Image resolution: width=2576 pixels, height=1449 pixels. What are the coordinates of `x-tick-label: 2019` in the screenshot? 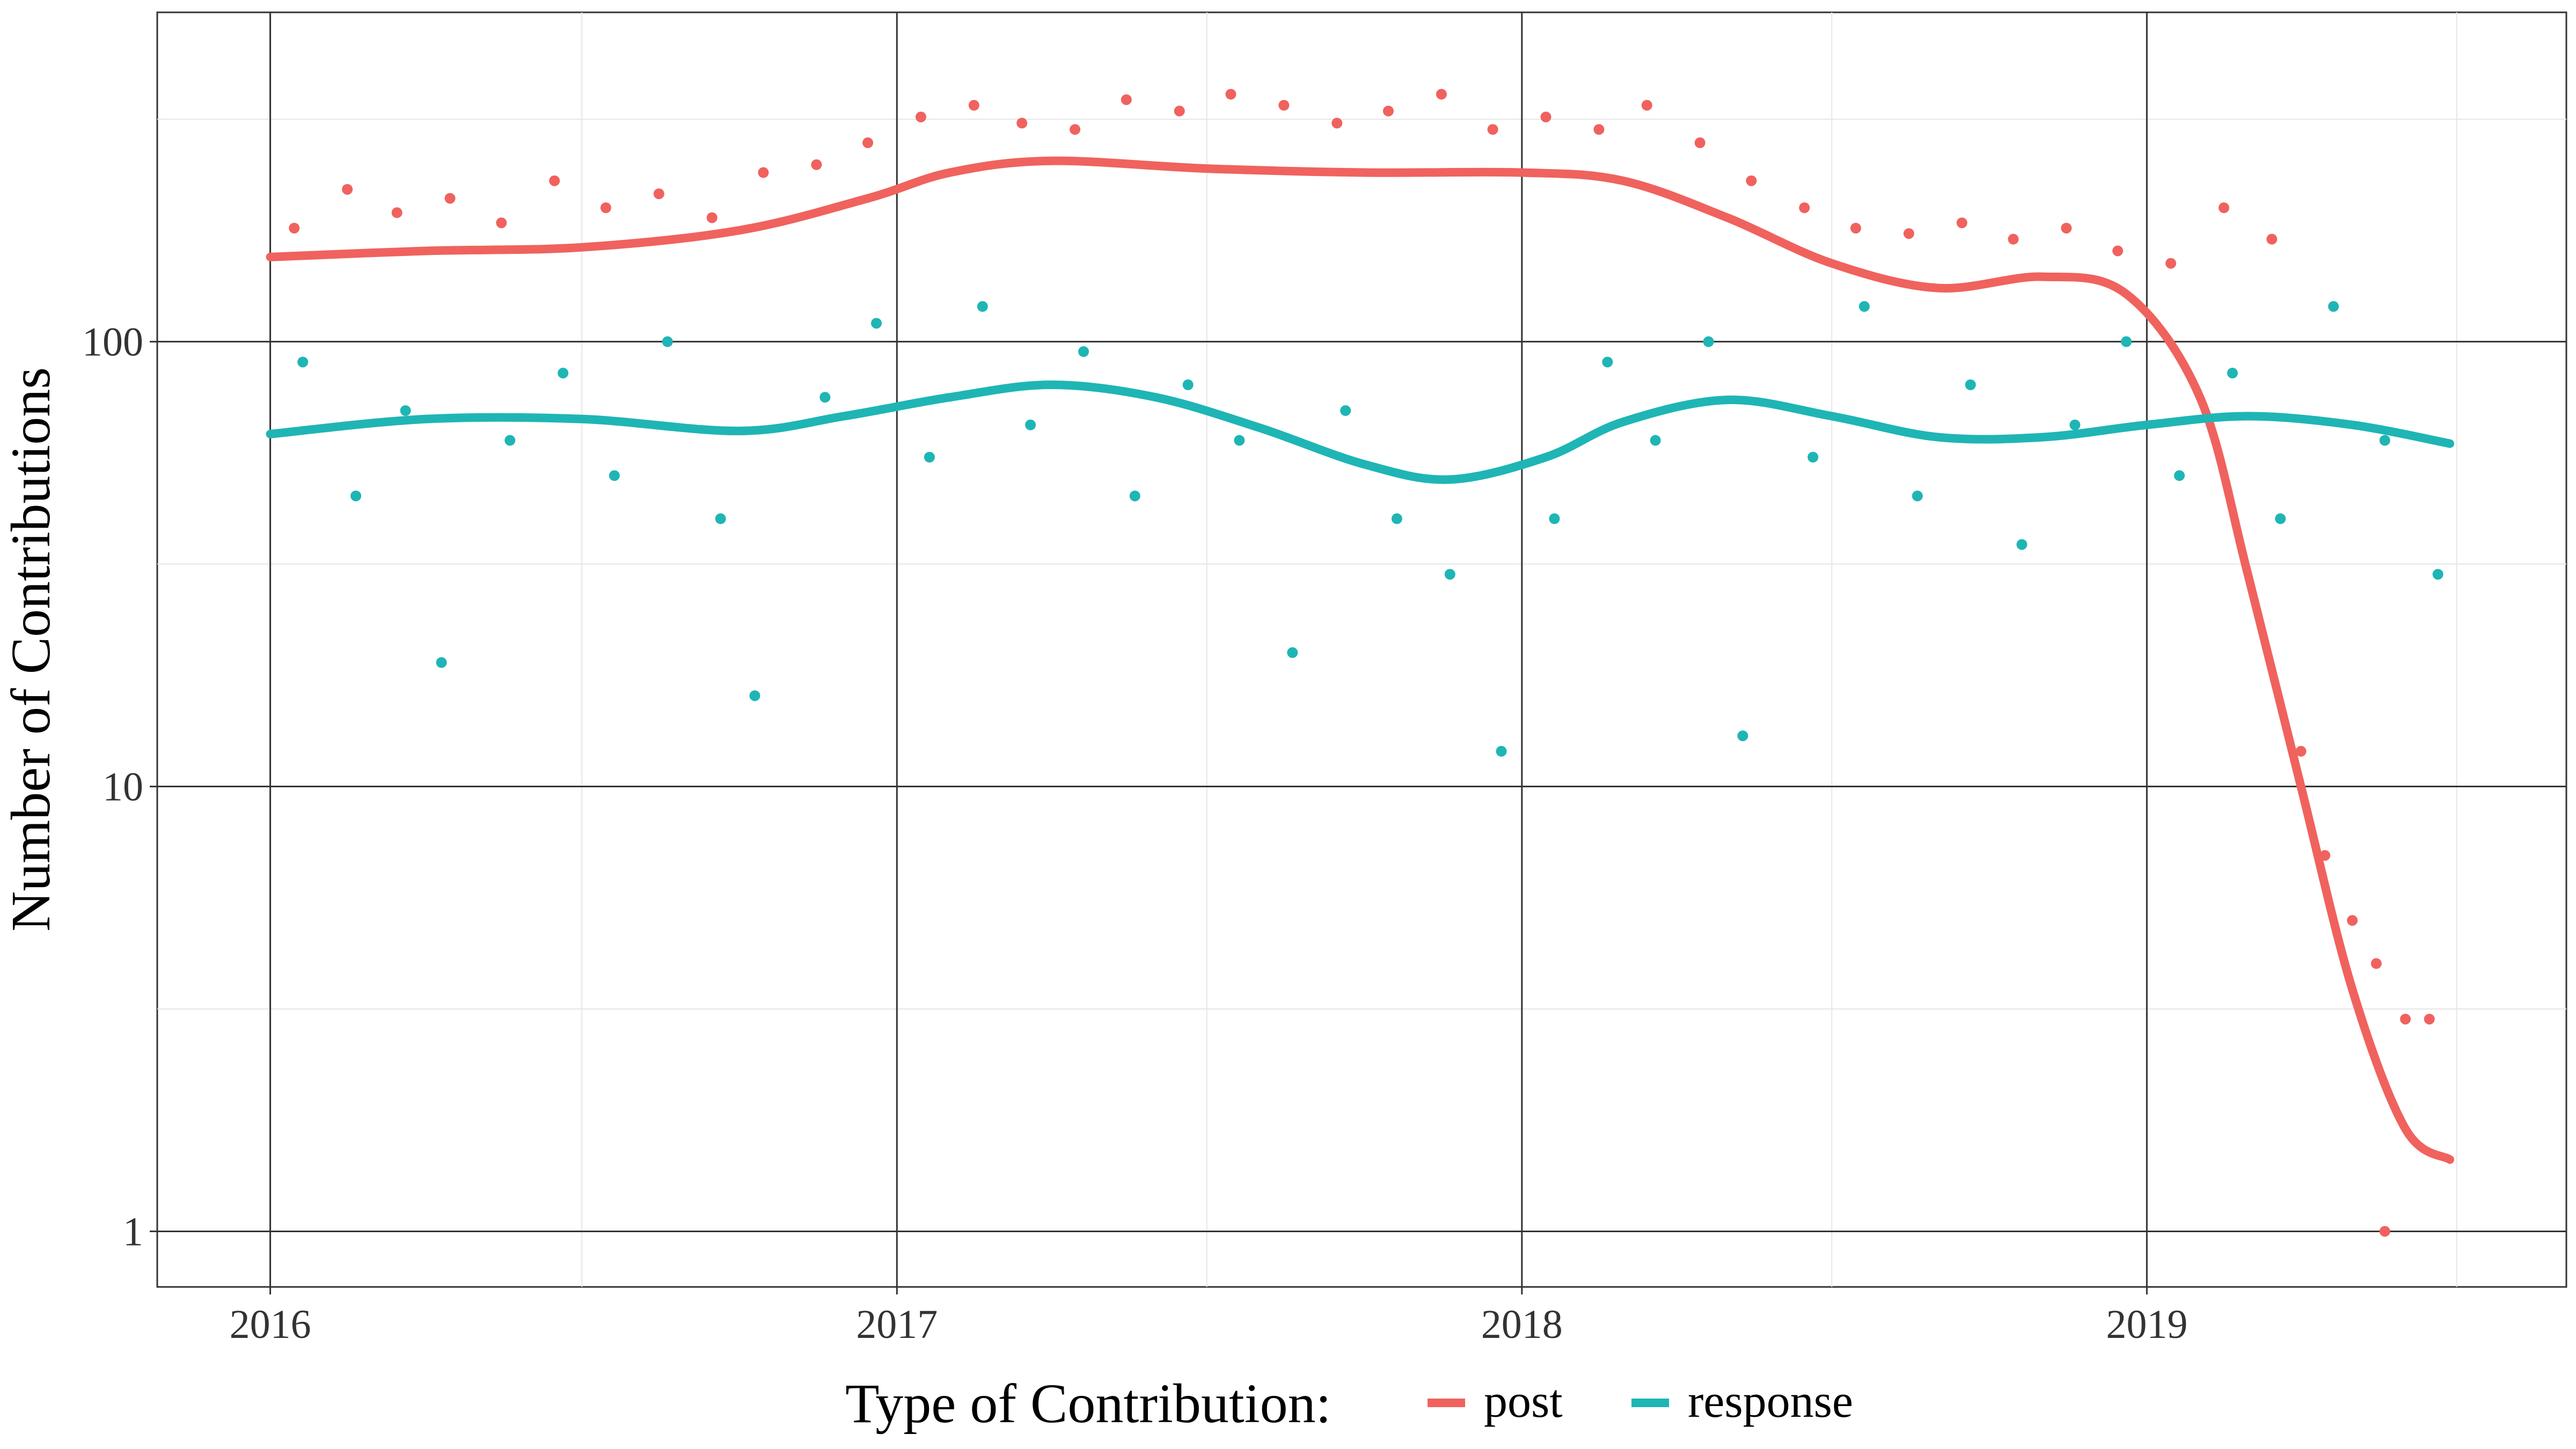 It's located at (2146, 1324).